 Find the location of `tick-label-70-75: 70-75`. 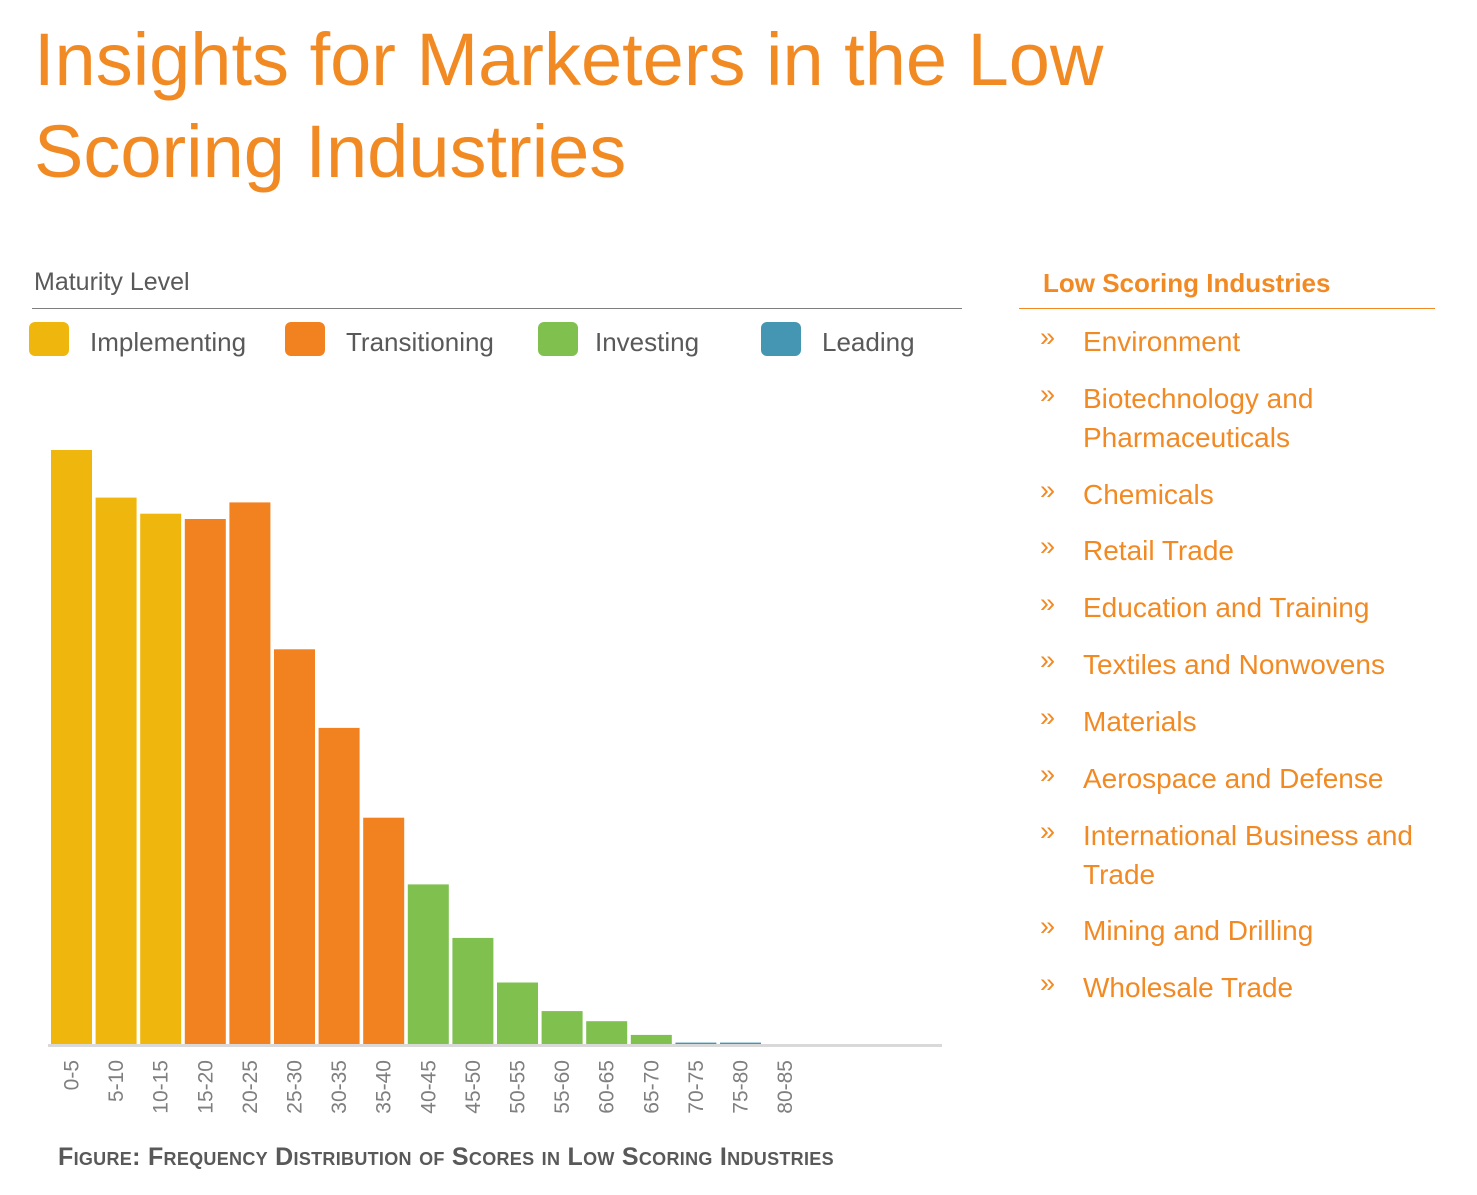

tick-label-70-75: 70-75 is located at coordinates (696, 1087).